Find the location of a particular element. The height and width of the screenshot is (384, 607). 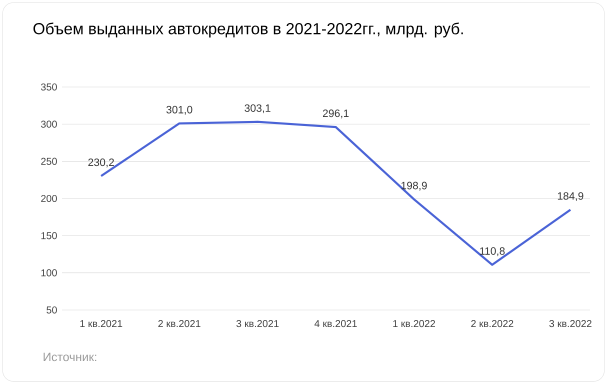

x-tick-label: 2 кв.2022 is located at coordinates (492, 324).